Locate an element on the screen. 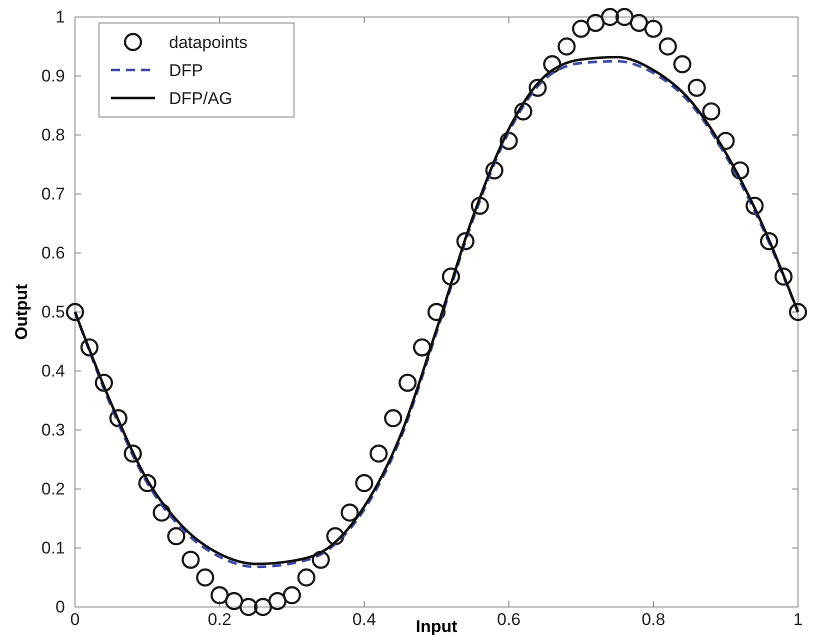 The height and width of the screenshot is (635, 814). legend-label: DFP/AG is located at coordinates (200, 98).